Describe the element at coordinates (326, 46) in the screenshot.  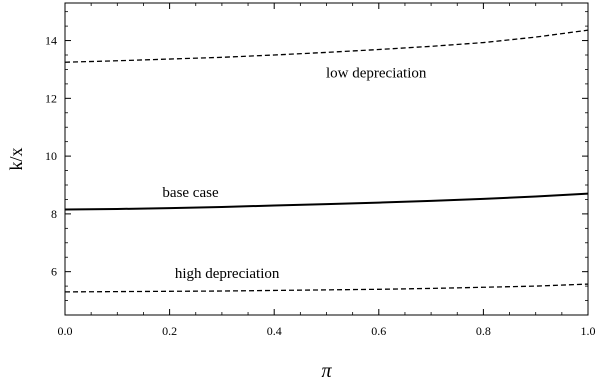
I see `series-line-low-depreciation` at that location.